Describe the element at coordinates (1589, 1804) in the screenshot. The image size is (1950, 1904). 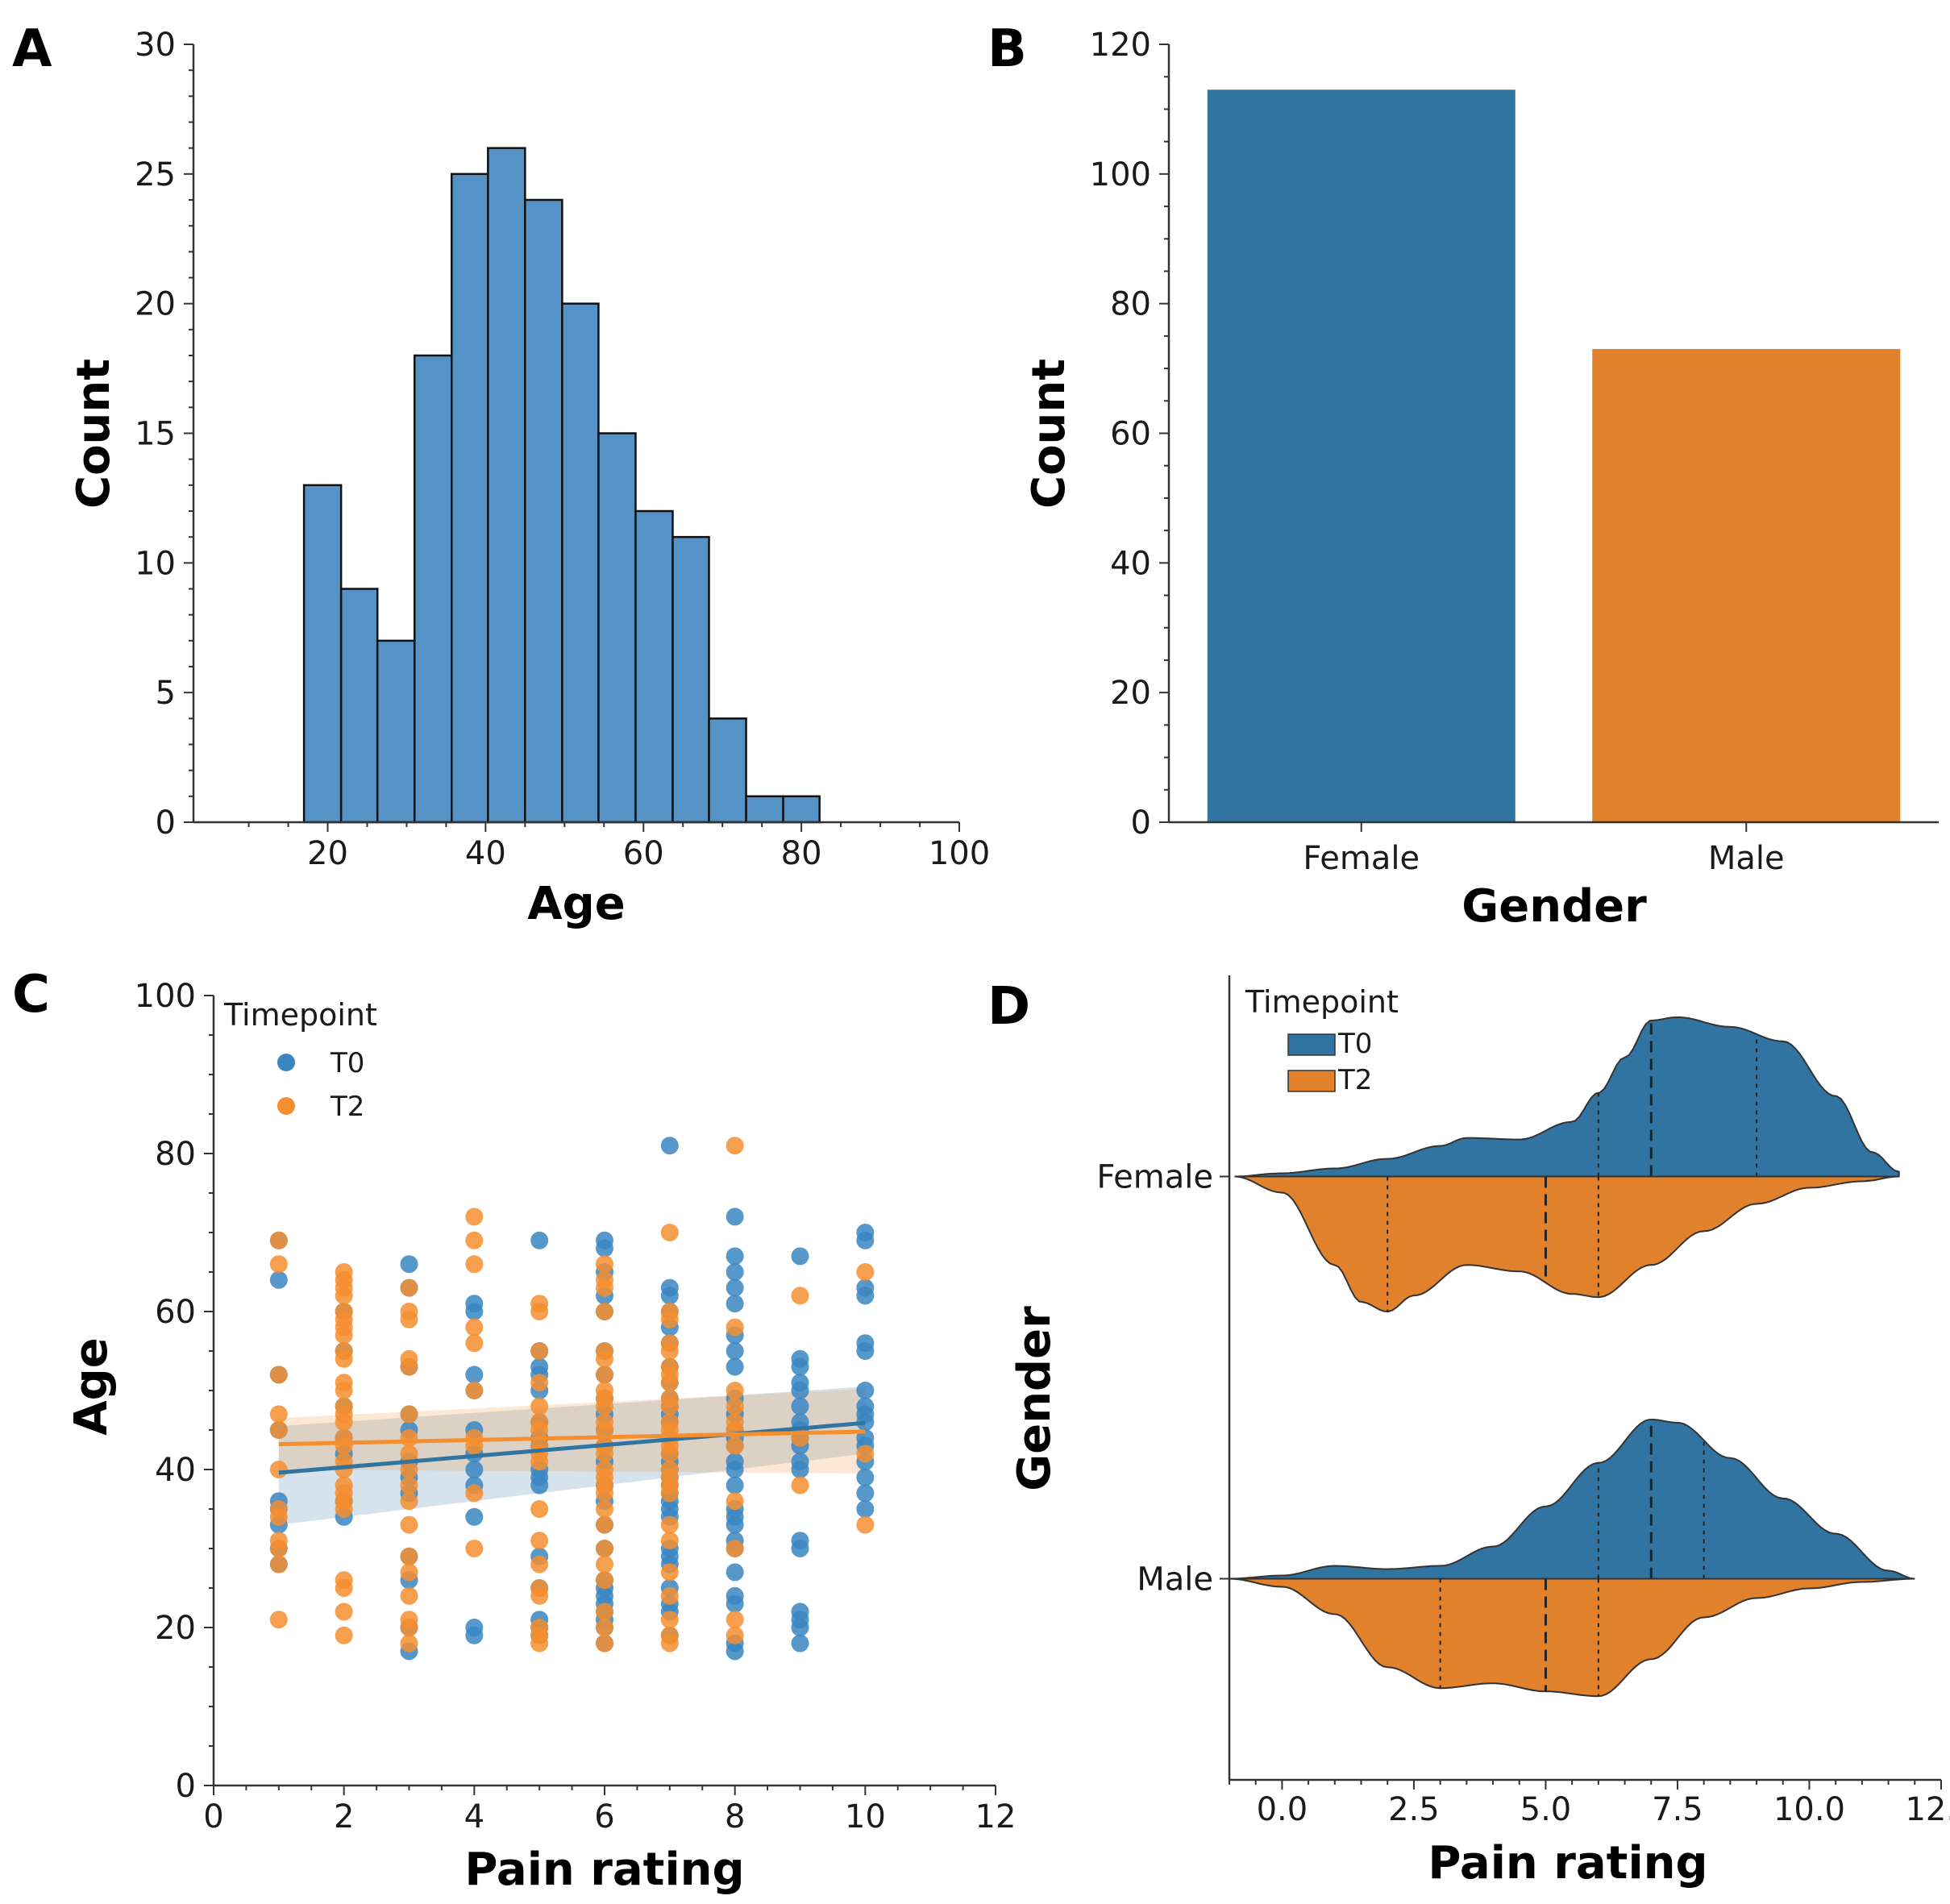
I see `d-x-ticks: 0.0 2.5 5.0 7.5 10.0 12.5` at that location.